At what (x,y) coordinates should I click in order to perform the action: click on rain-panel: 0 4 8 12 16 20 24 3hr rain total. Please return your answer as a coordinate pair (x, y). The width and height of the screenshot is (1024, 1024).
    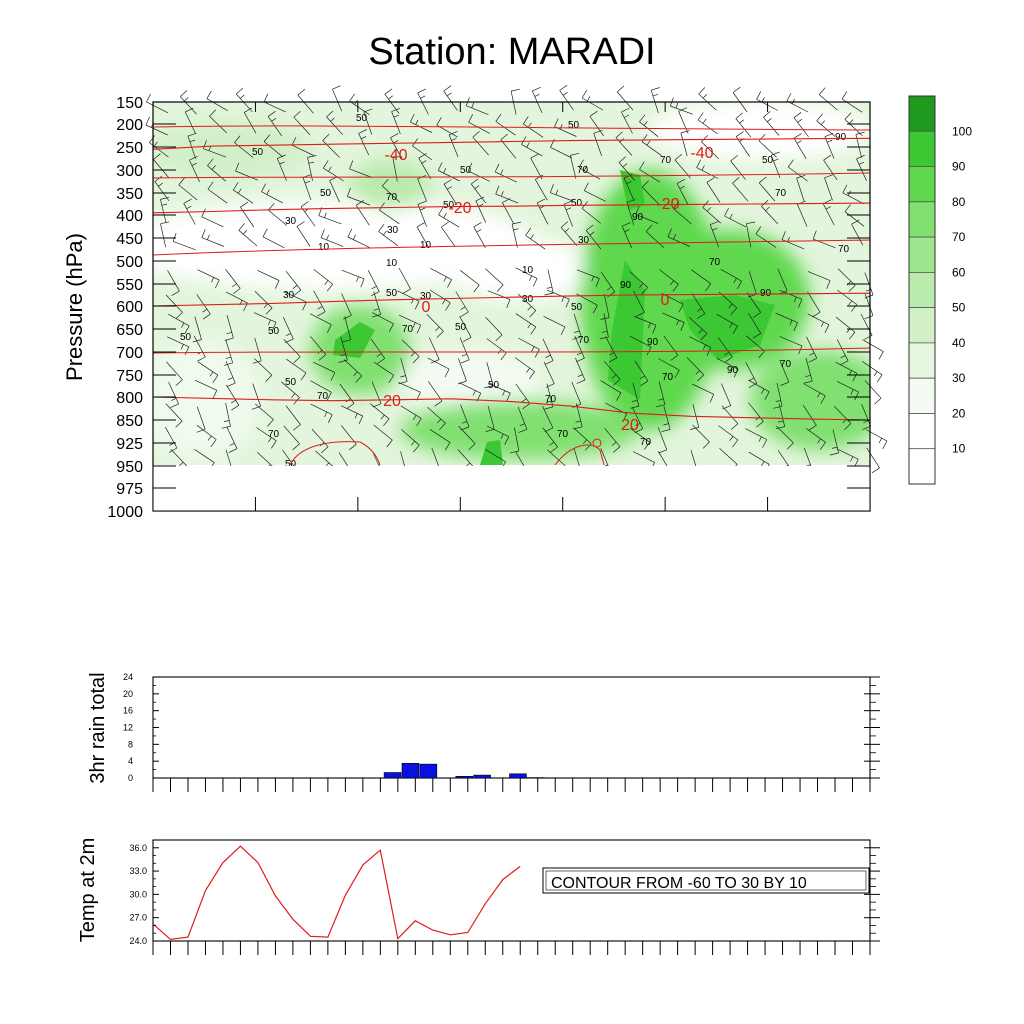
    Looking at the image, I should click on (483, 732).